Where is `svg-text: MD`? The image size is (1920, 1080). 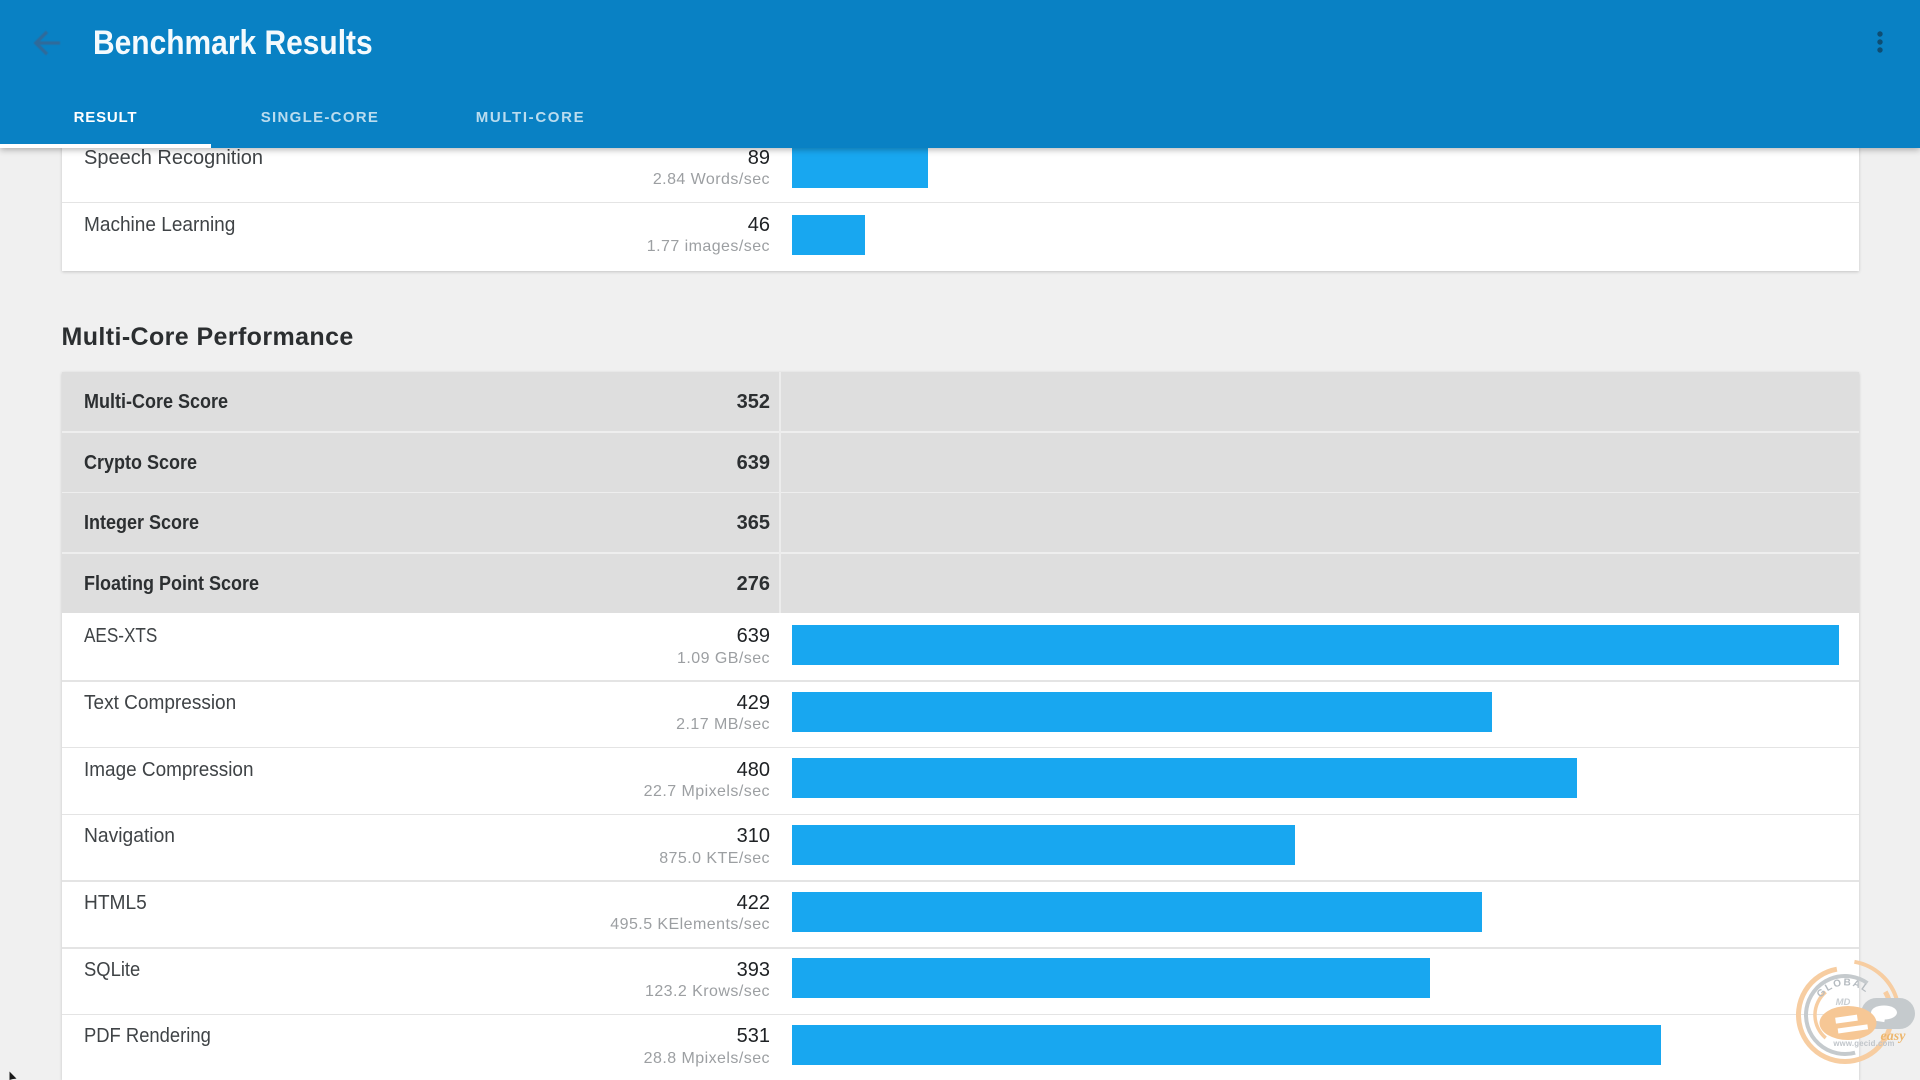 svg-text: MD is located at coordinates (1843, 1002).